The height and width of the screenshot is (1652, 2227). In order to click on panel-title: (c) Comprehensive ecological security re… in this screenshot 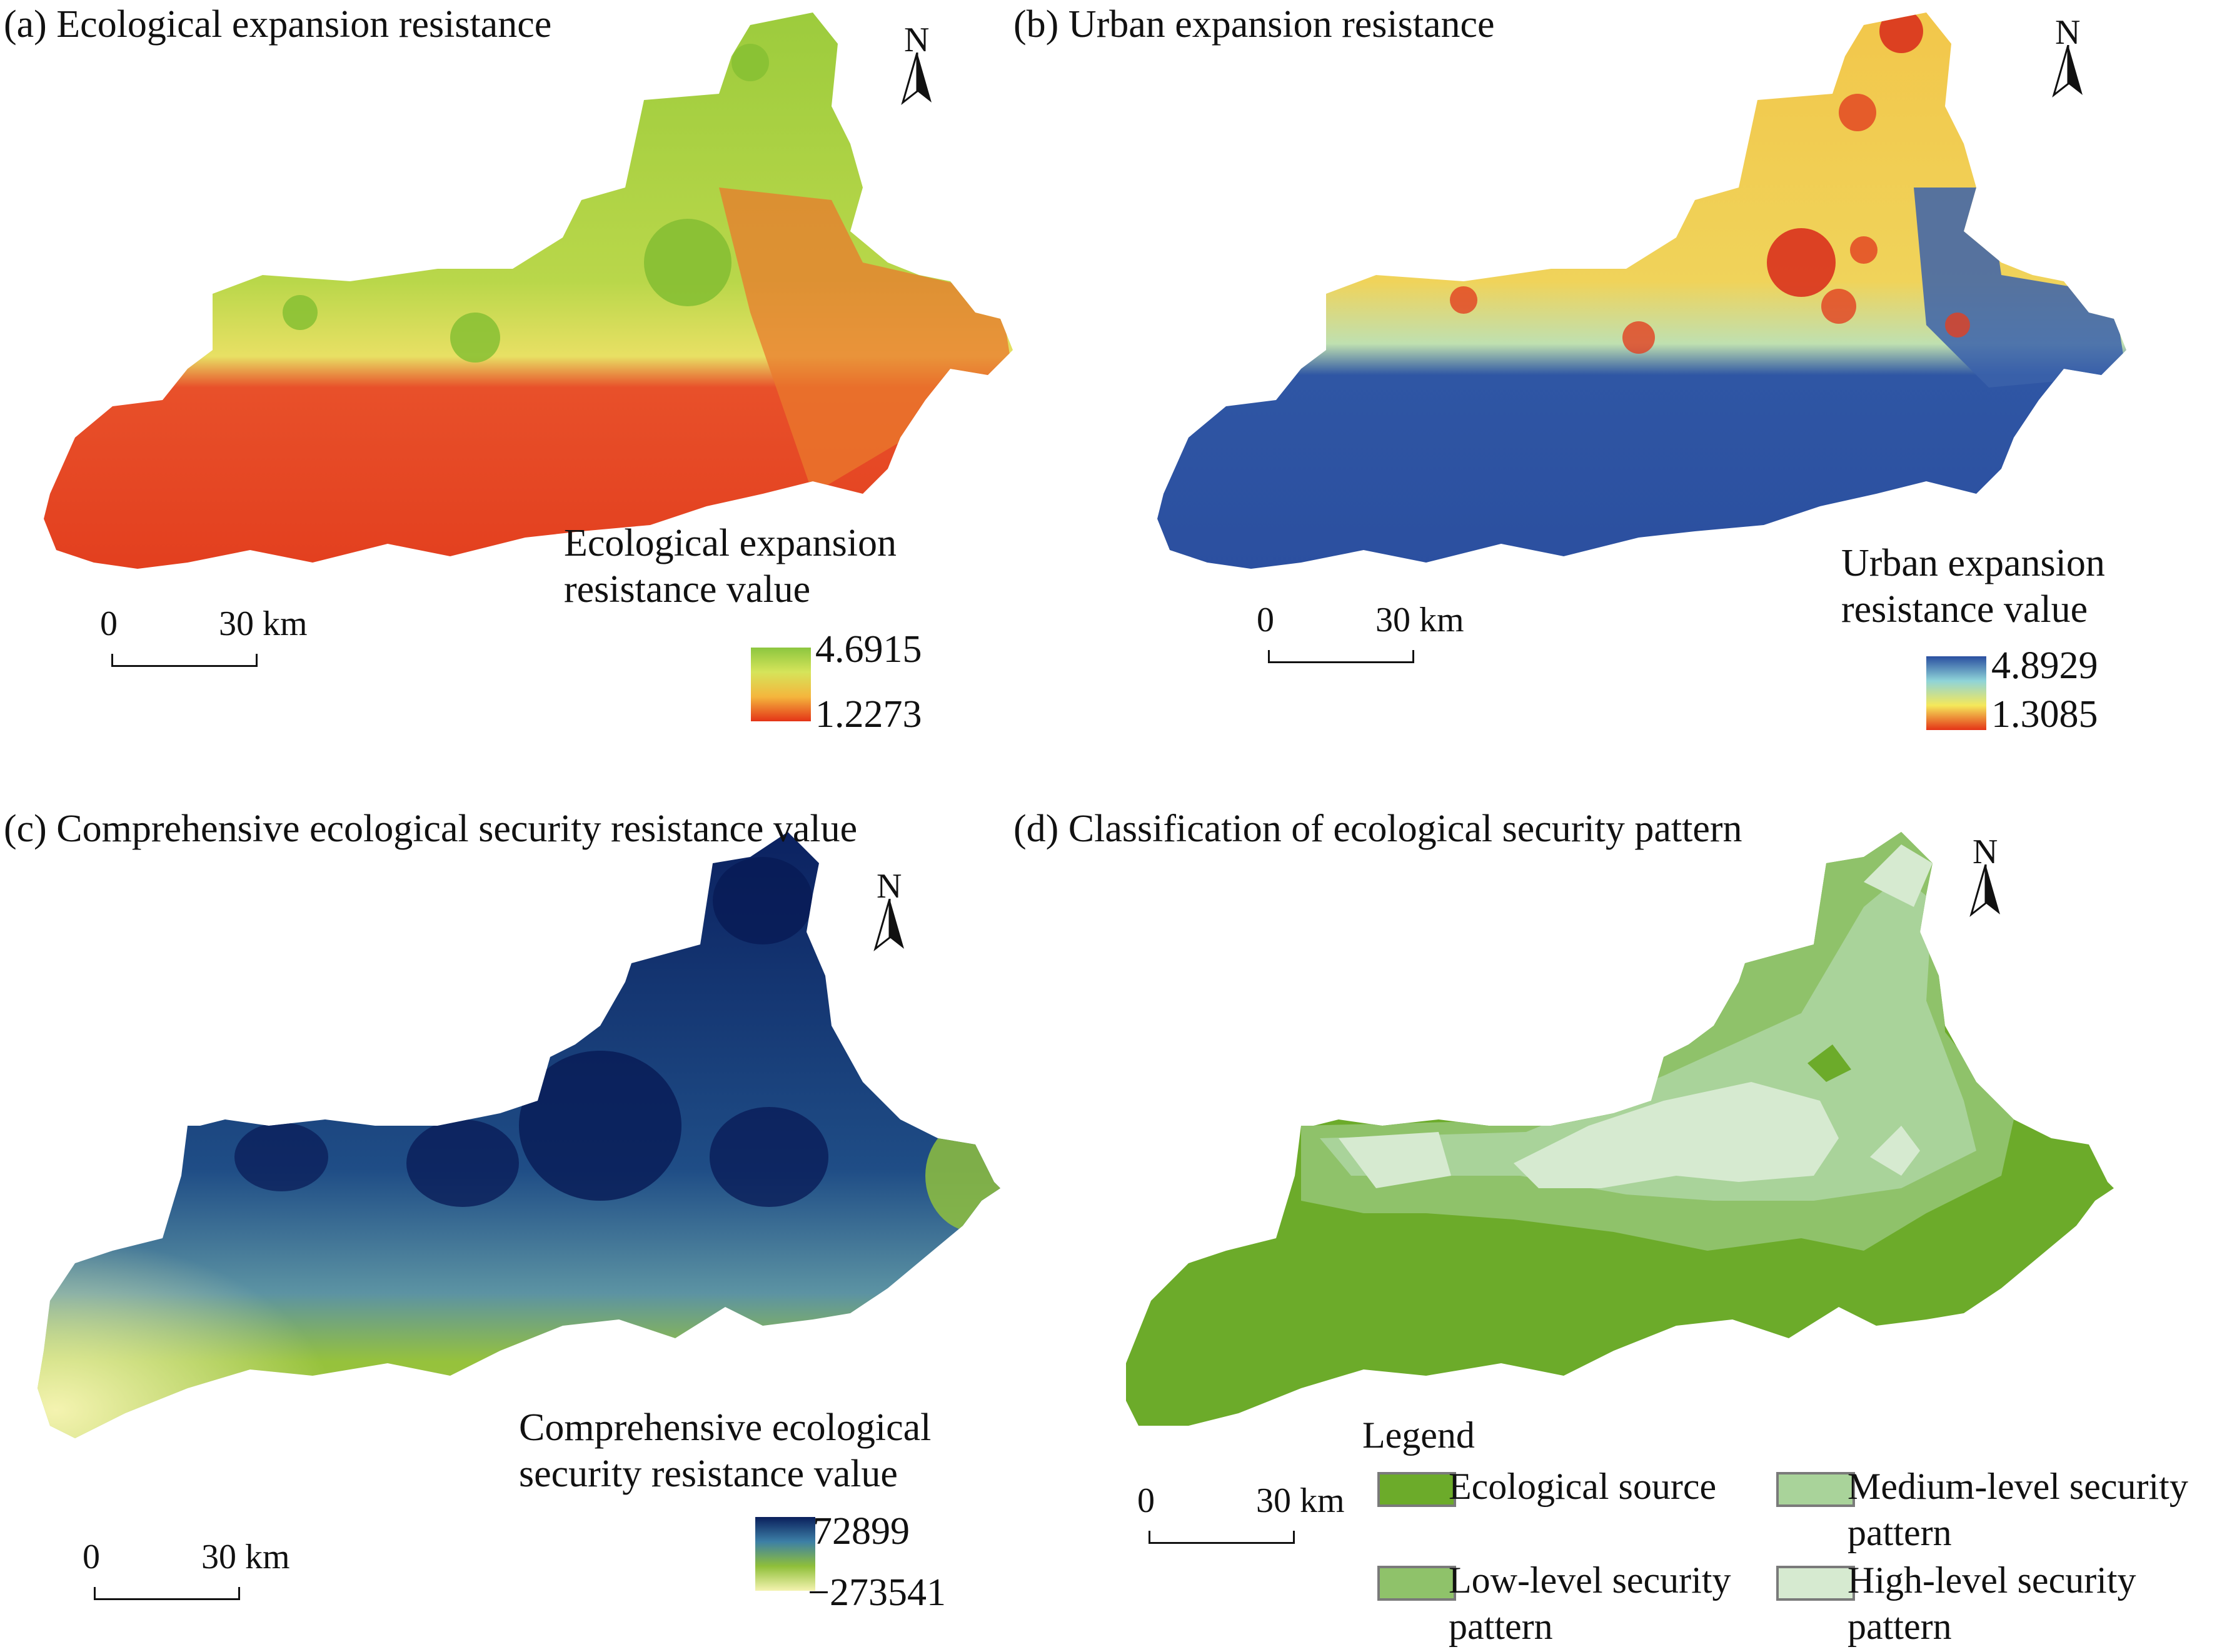, I will do `click(431, 829)`.